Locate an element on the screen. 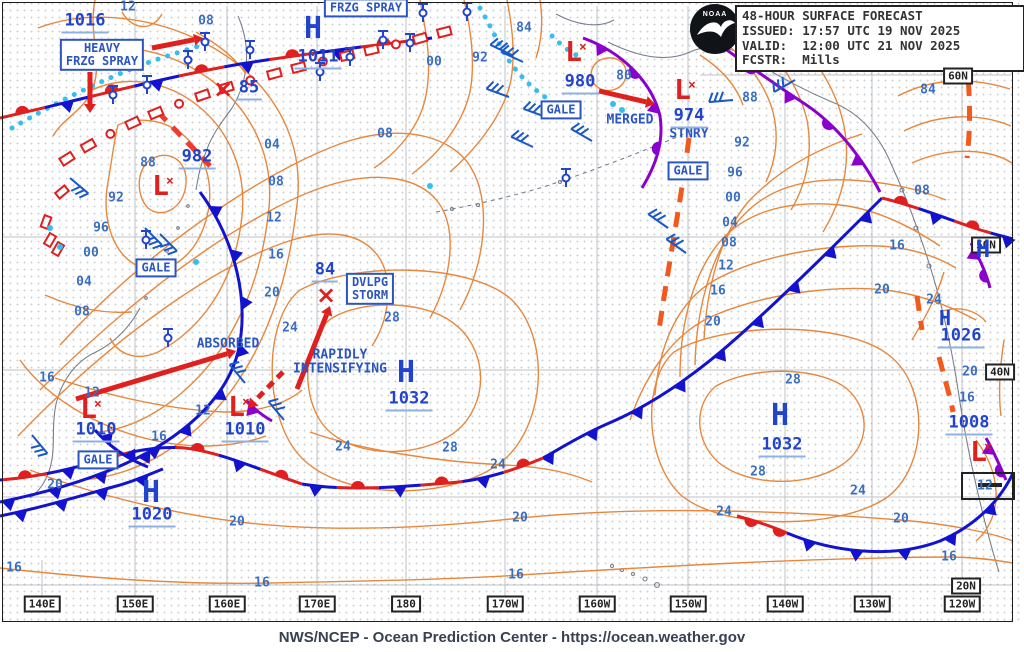  lon-label: 160W is located at coordinates (597, 604).